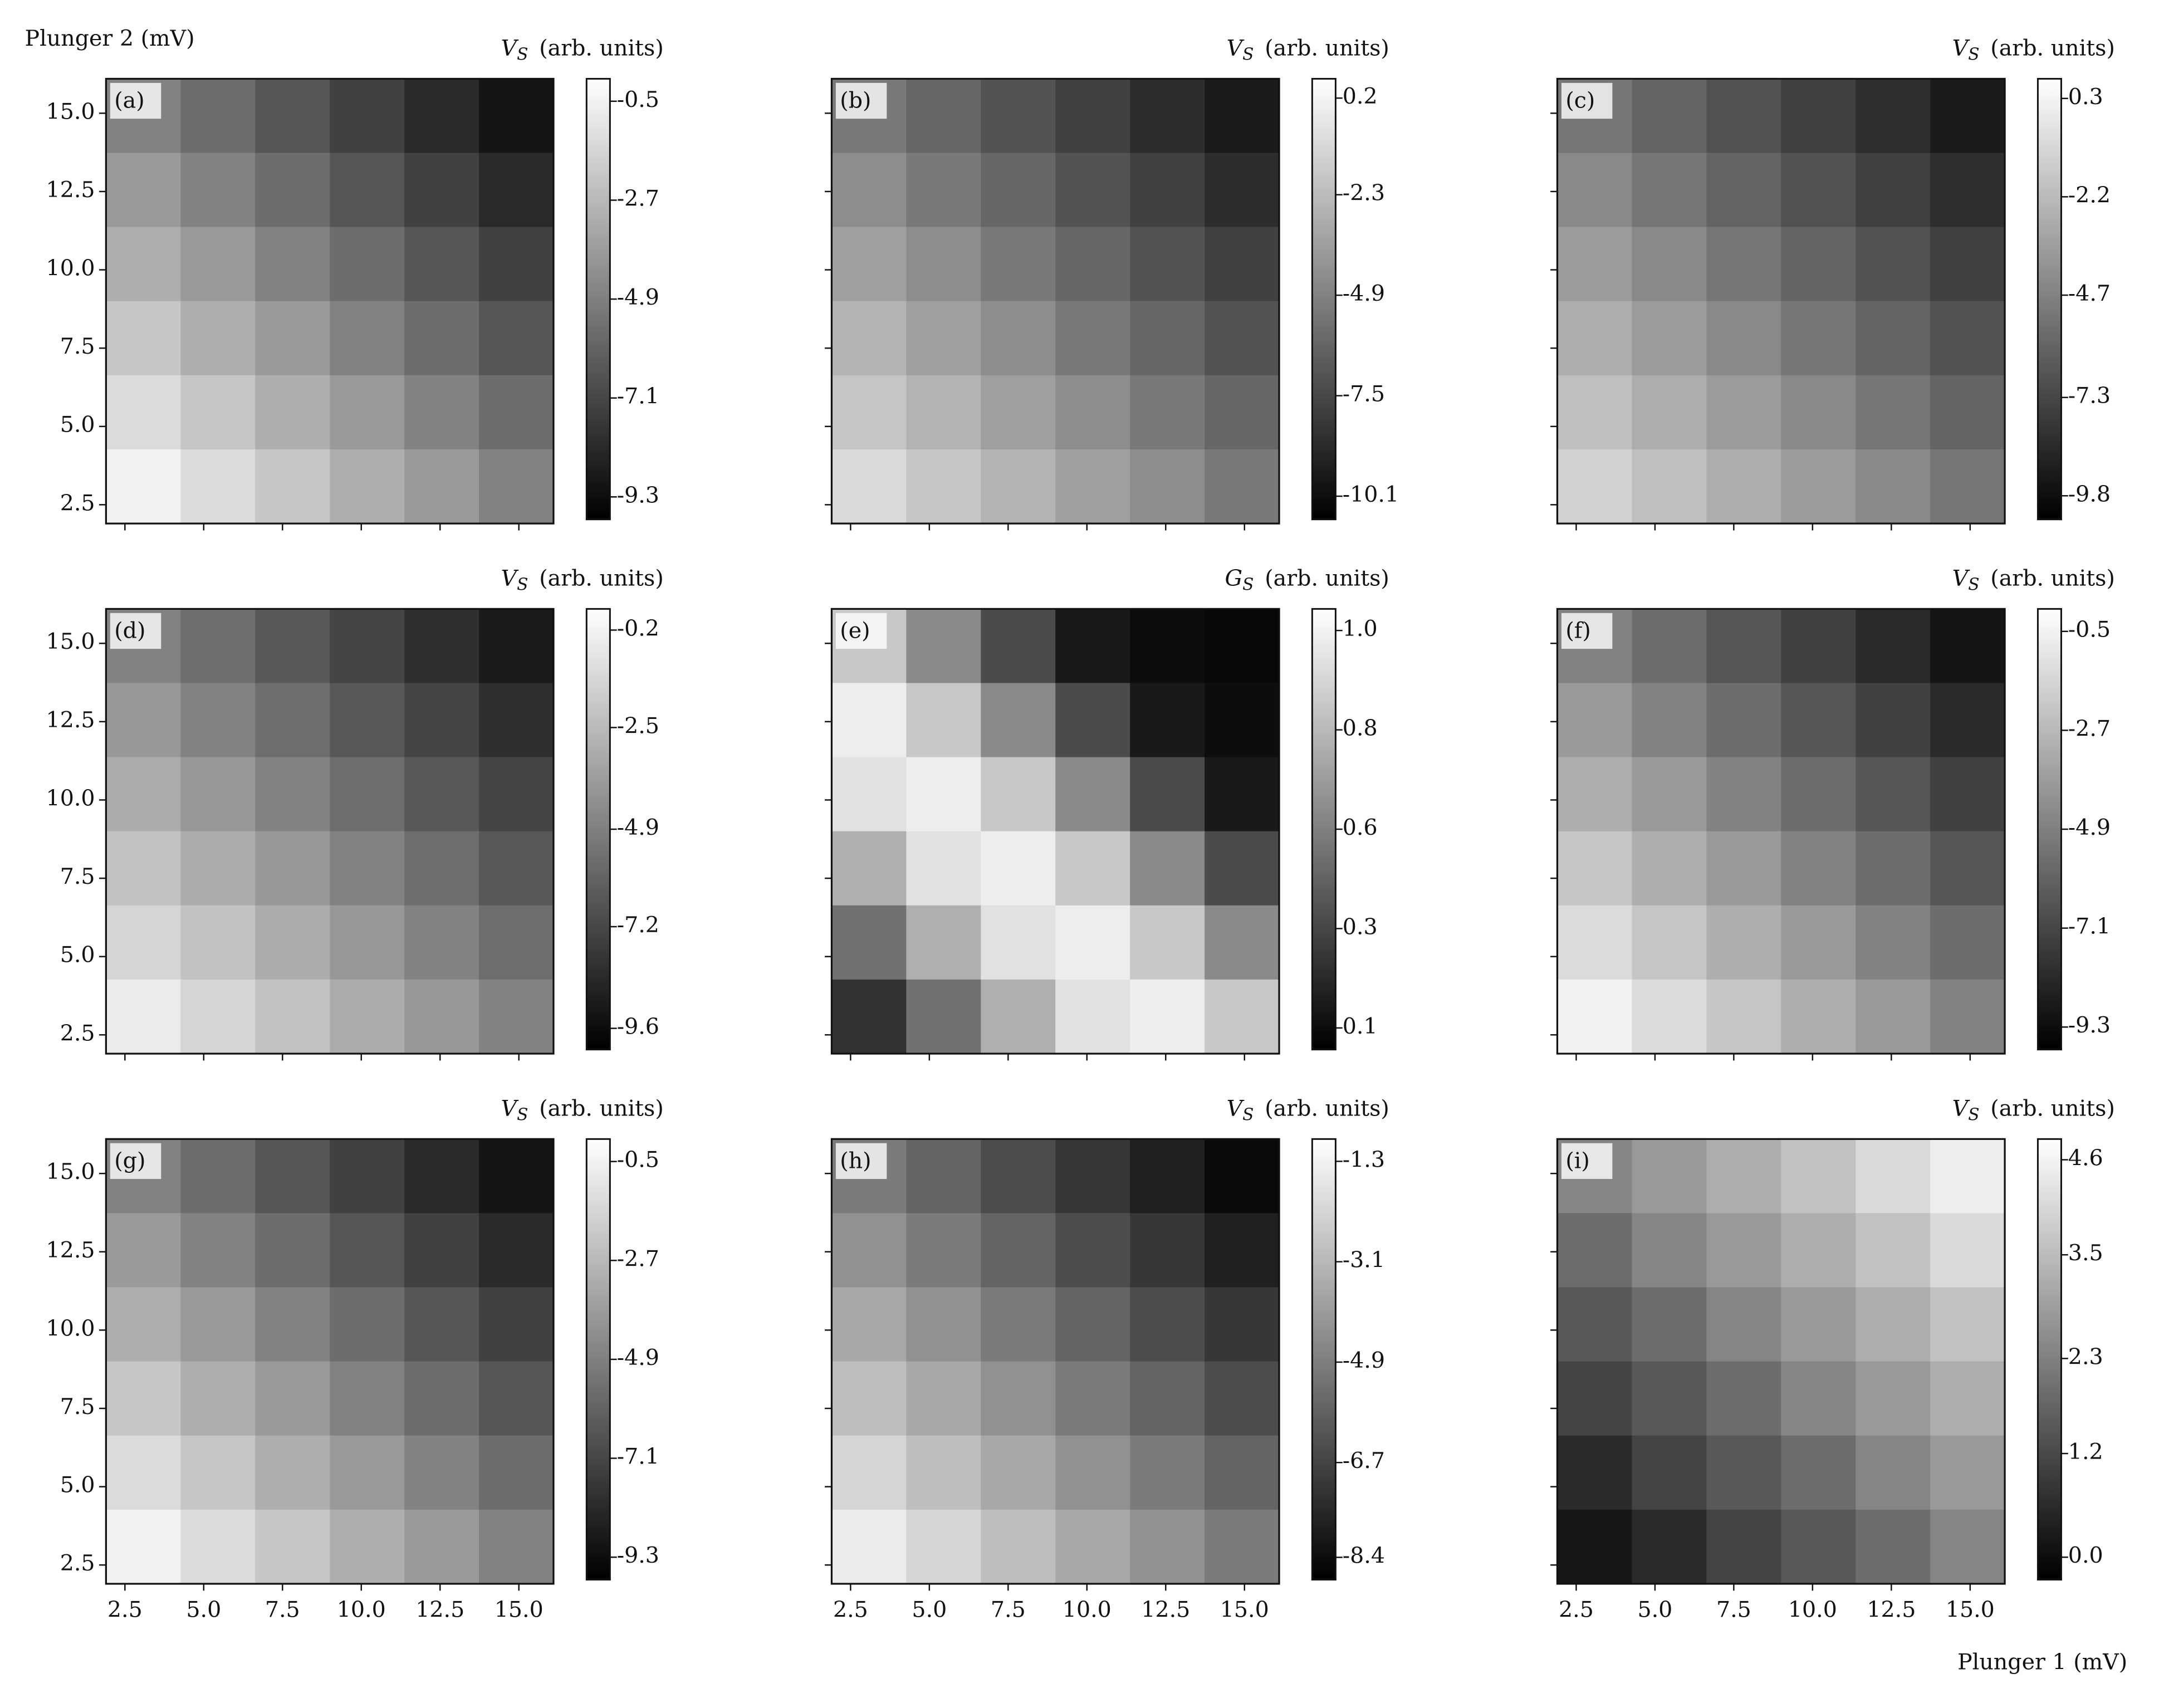 The height and width of the screenshot is (1708, 2159). I want to click on y-tick-label: 10.0, so click(70, 798).